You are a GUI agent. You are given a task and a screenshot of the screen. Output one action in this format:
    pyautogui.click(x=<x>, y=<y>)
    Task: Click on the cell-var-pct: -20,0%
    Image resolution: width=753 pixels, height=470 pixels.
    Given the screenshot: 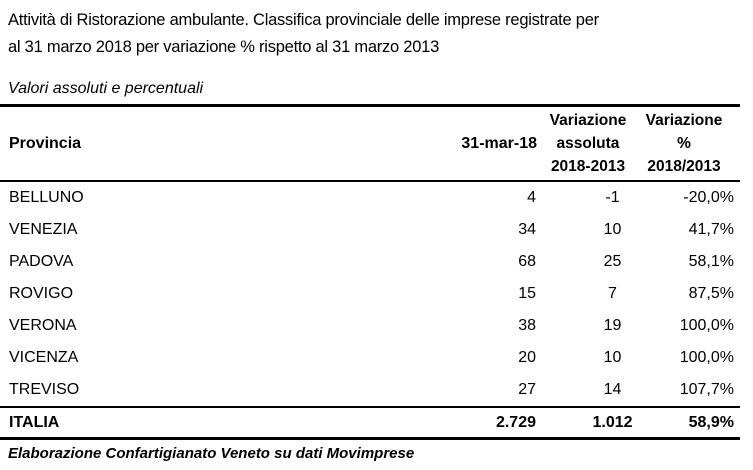 What is the action you would take?
    pyautogui.click(x=708, y=197)
    